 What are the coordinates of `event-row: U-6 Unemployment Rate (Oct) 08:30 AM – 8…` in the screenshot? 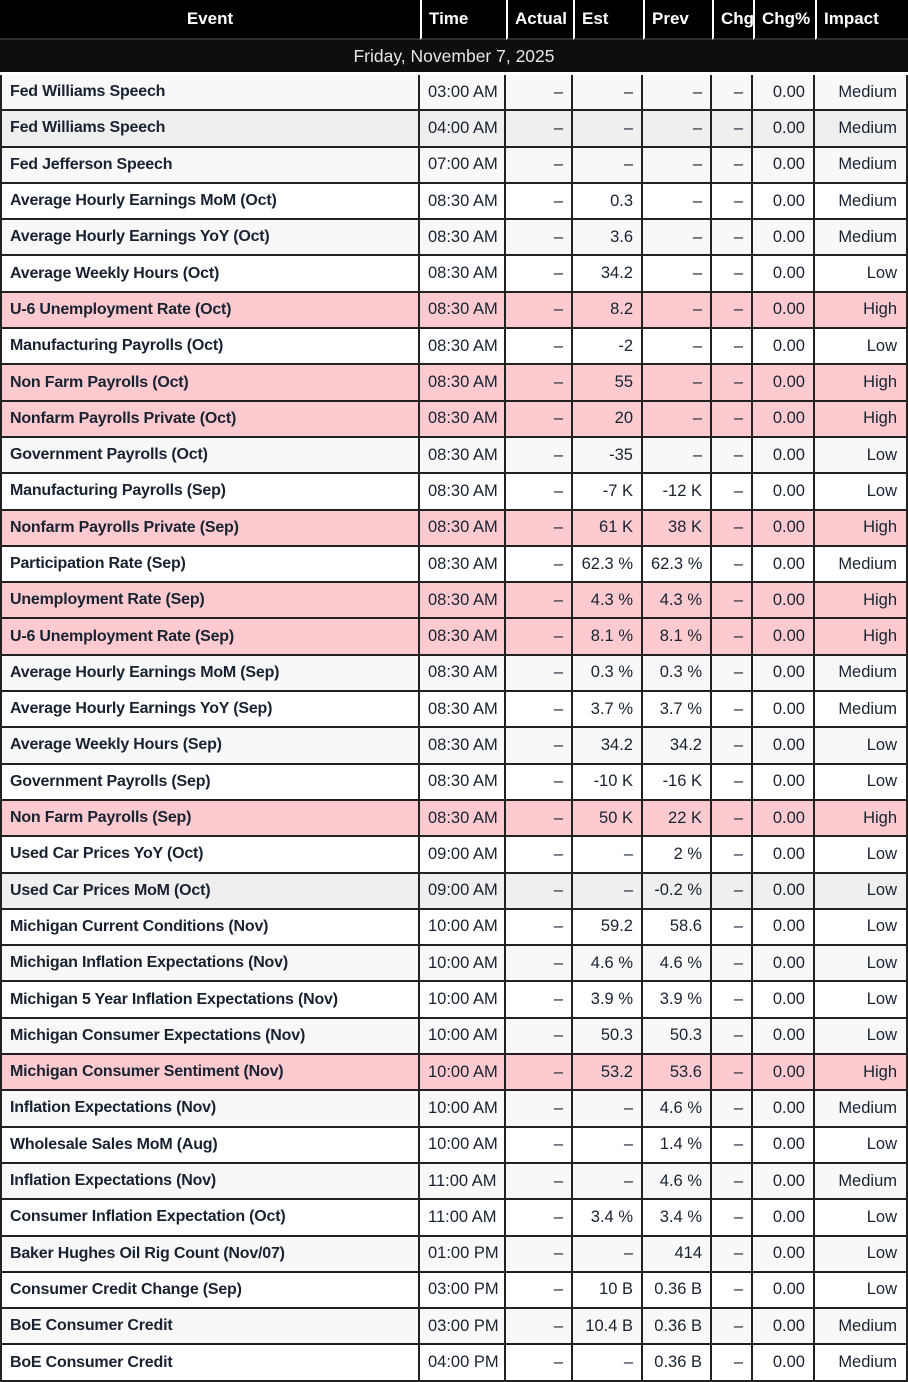 It's located at (454, 311).